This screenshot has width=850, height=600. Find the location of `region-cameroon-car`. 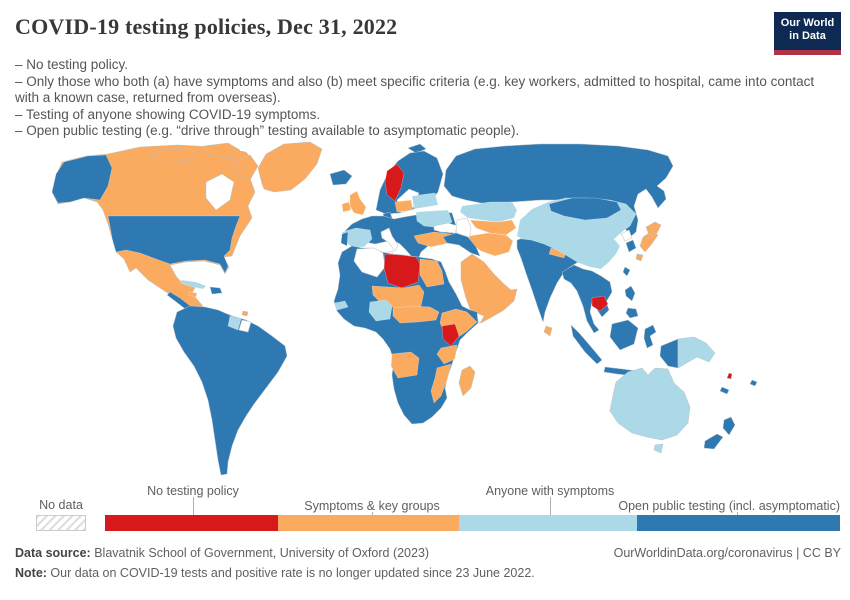

region-cameroon-car is located at coordinates (416, 314).